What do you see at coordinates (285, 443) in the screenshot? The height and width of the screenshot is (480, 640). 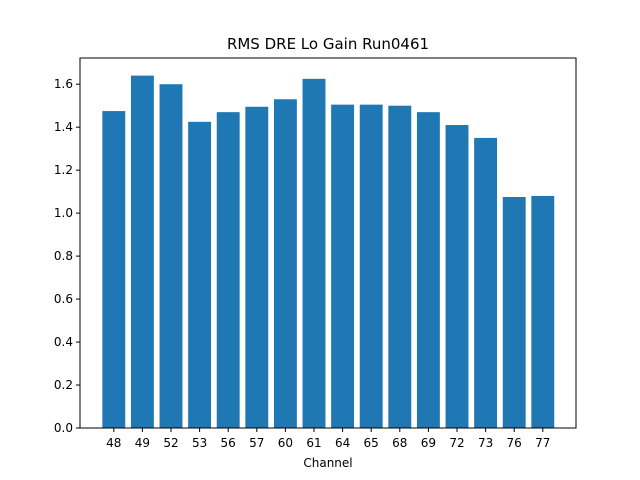 I see `x-tick-label: 60` at bounding box center [285, 443].